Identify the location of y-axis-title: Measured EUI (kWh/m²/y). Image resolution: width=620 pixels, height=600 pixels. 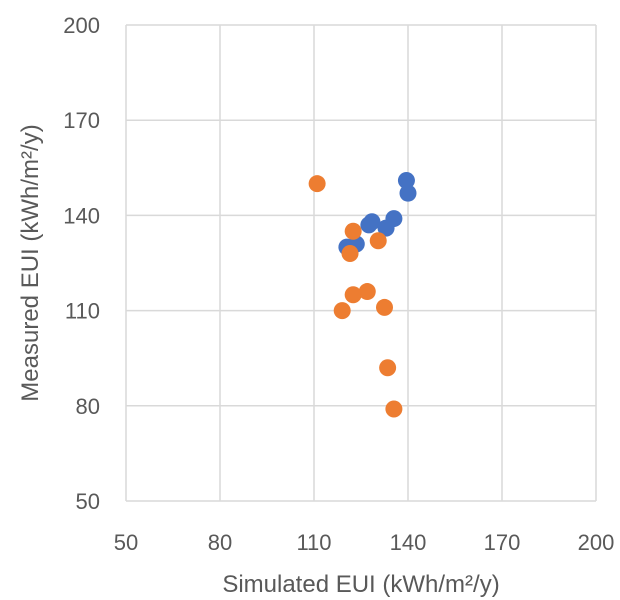
(30, 262).